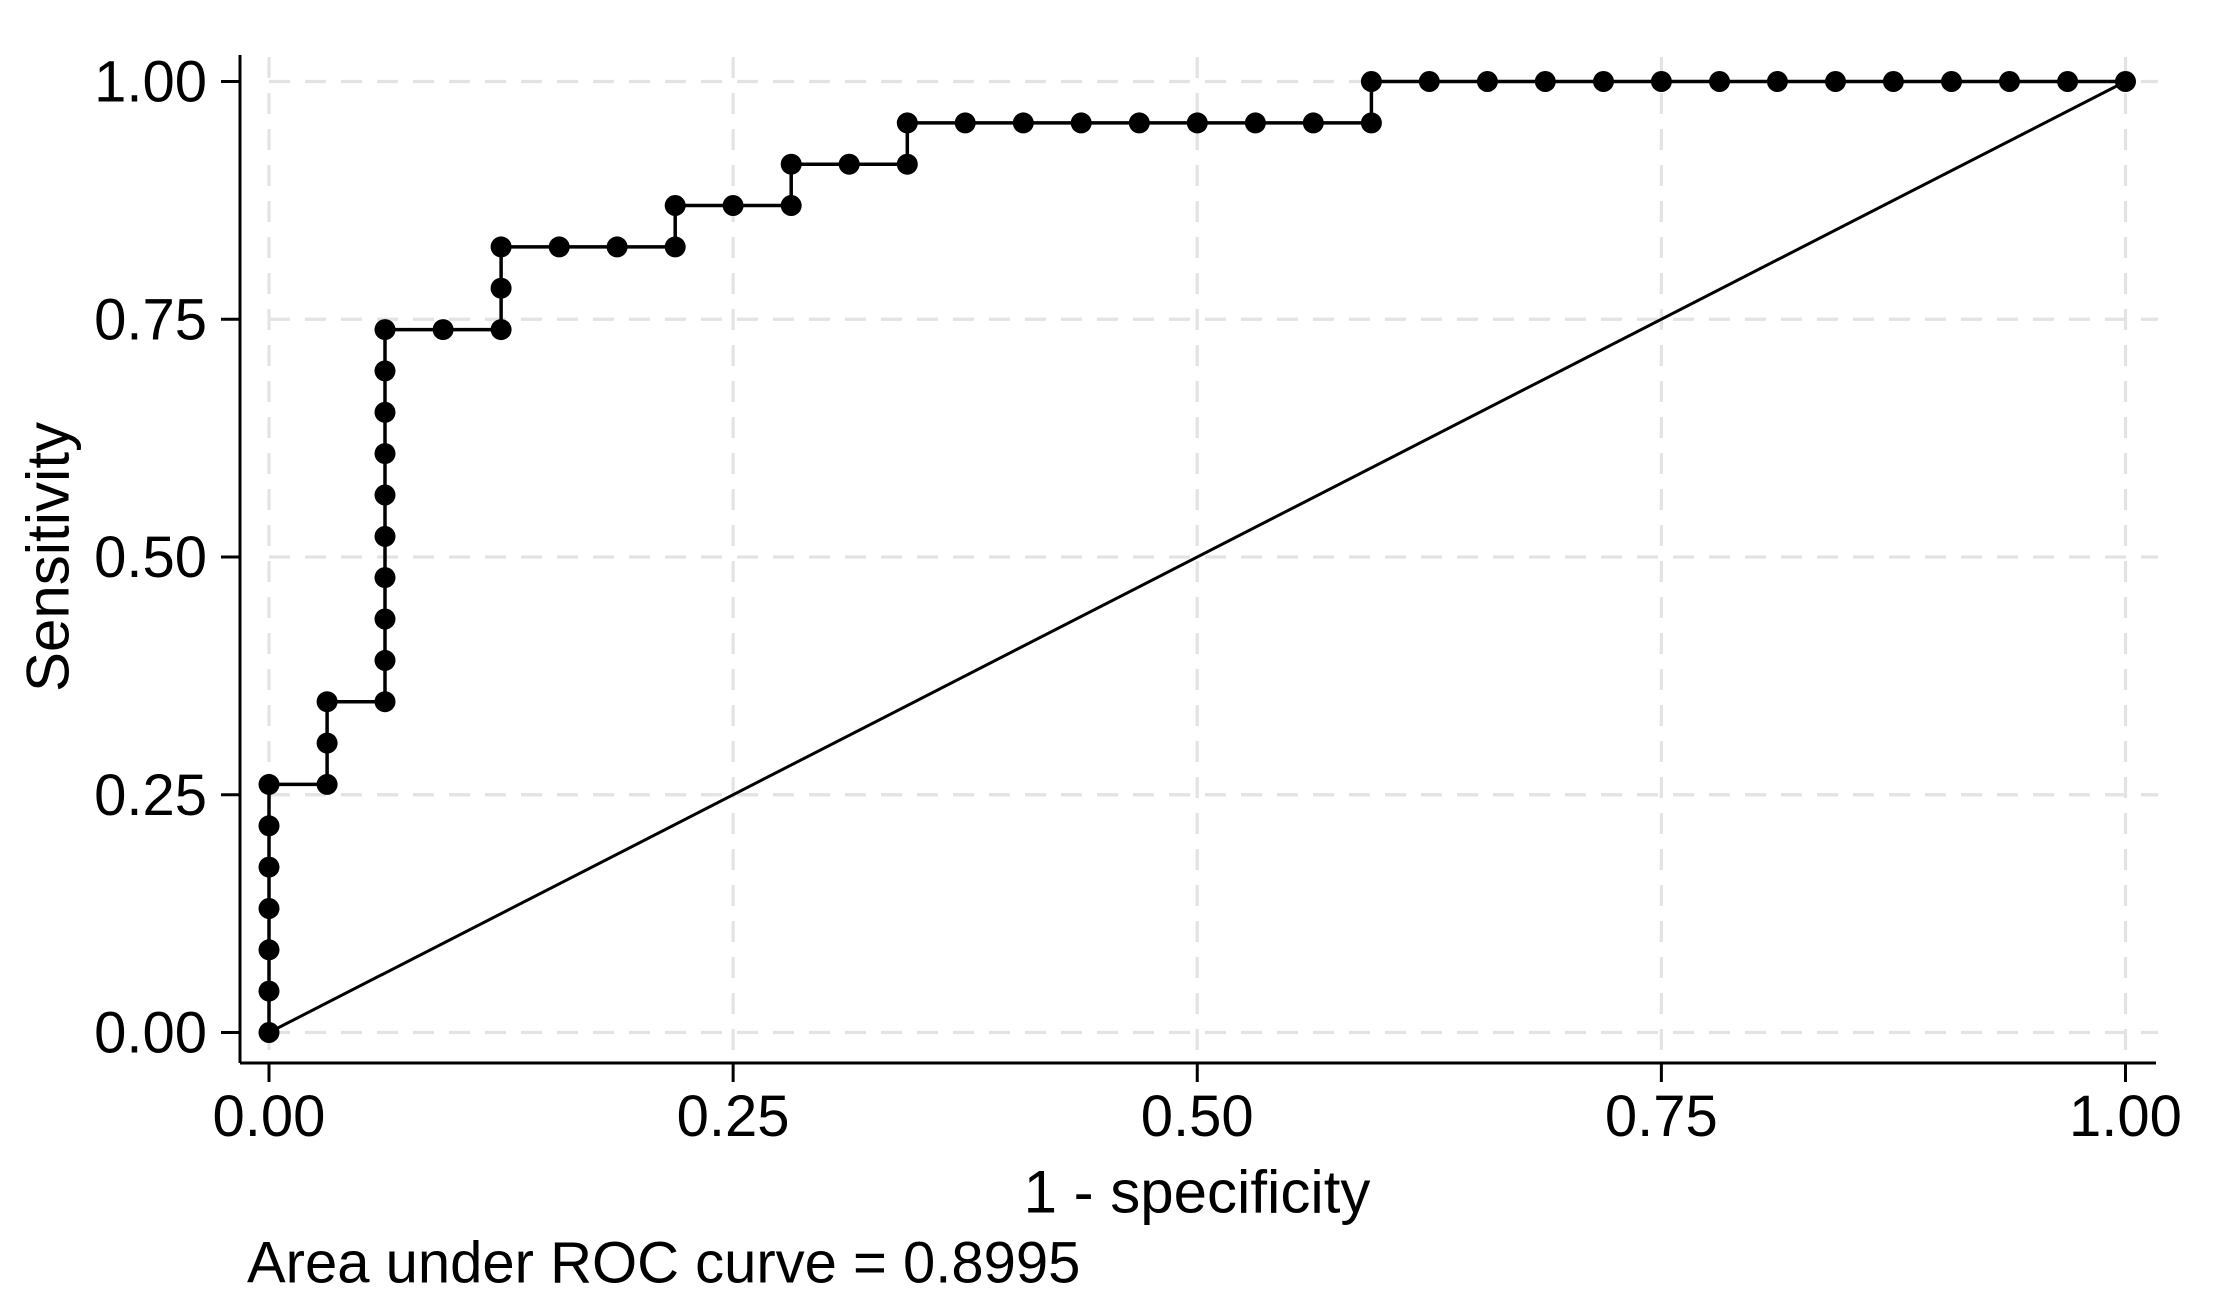 The width and height of the screenshot is (2215, 1313). Describe the element at coordinates (48, 557) in the screenshot. I see `y-axis-title: Sensitivity` at that location.